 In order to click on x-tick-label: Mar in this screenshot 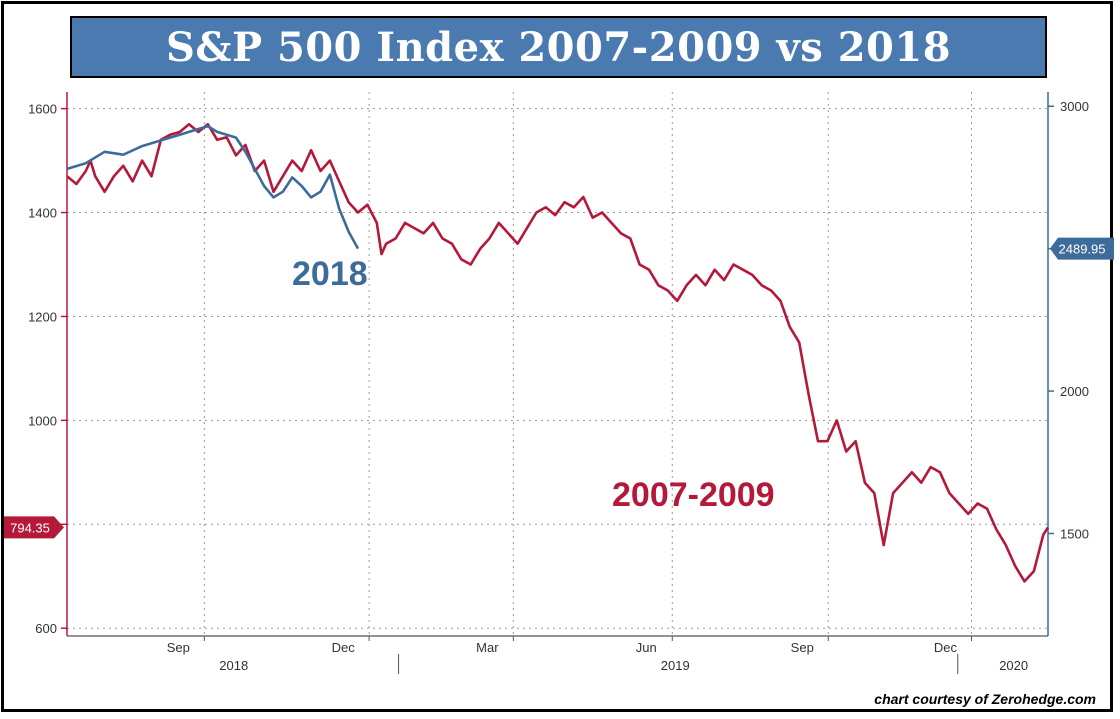, I will do `click(487, 647)`.